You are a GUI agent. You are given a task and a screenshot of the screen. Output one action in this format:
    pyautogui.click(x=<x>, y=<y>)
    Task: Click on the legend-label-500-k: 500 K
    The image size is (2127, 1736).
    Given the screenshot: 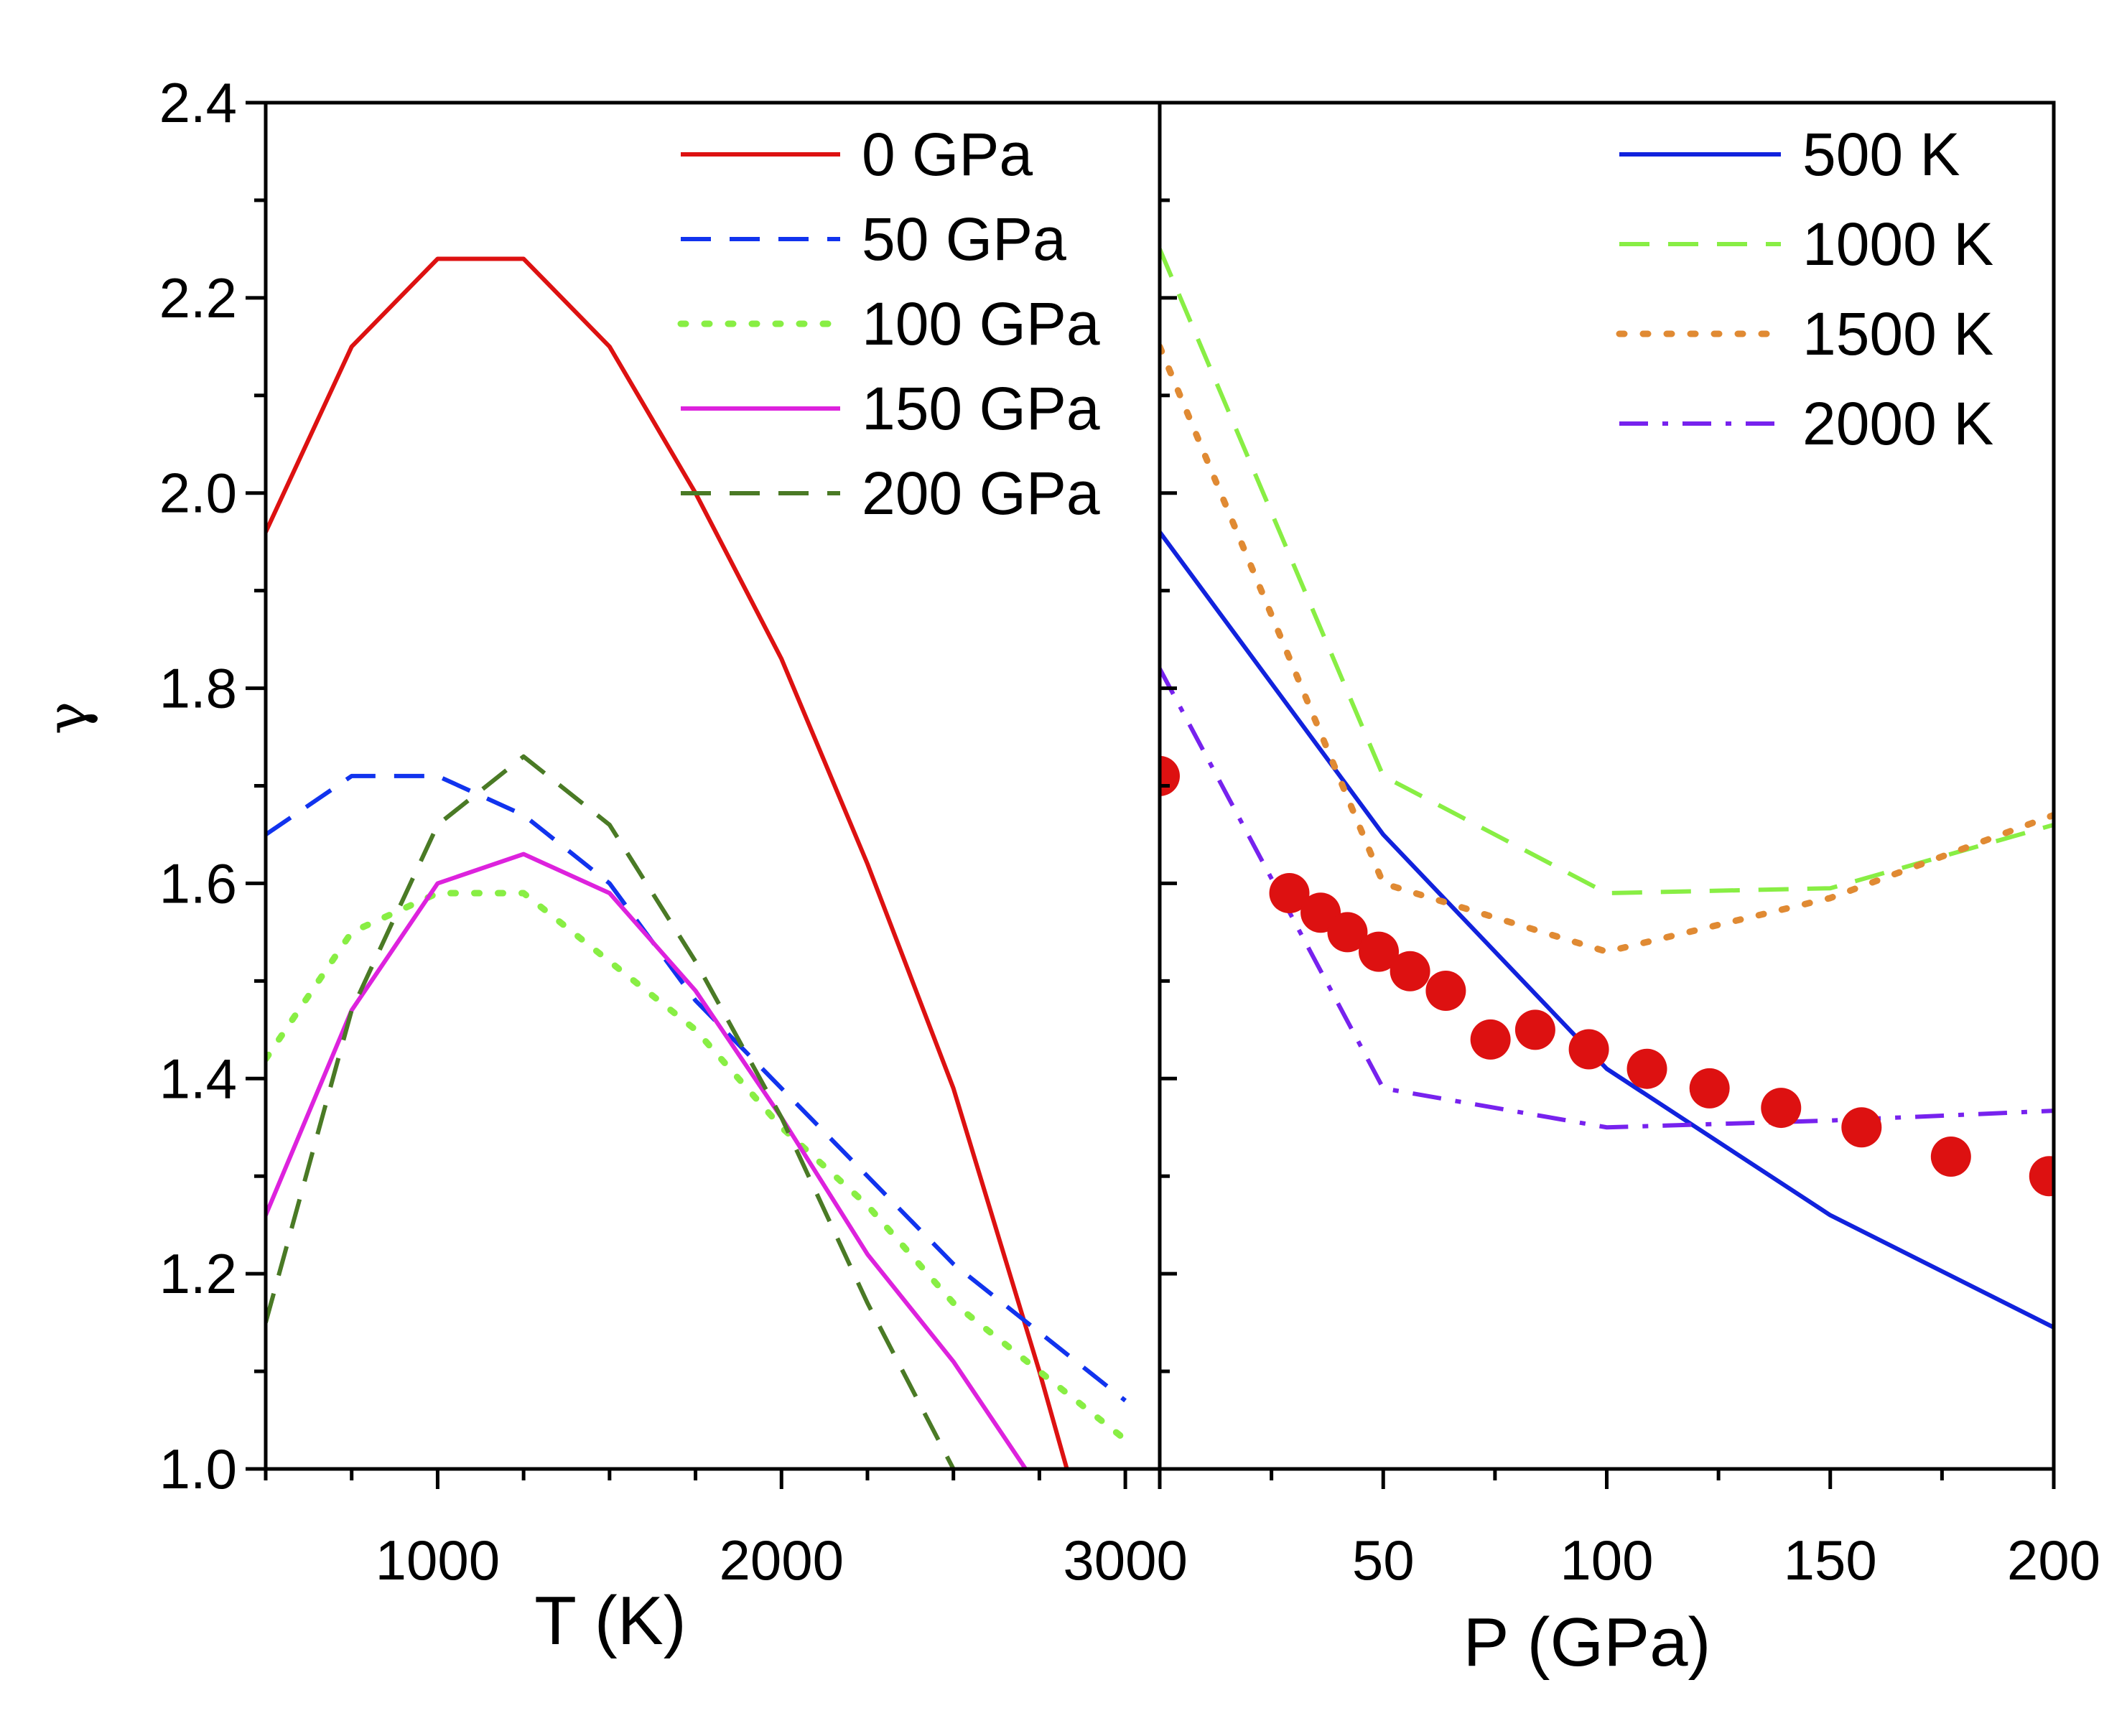 What is the action you would take?
    pyautogui.click(x=1881, y=154)
    